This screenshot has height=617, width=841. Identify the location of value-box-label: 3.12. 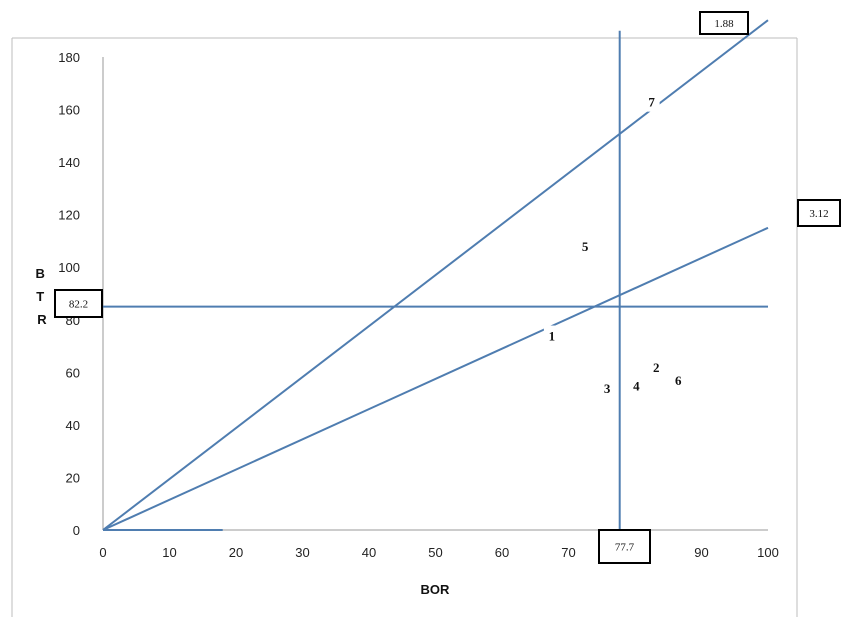
(818, 214).